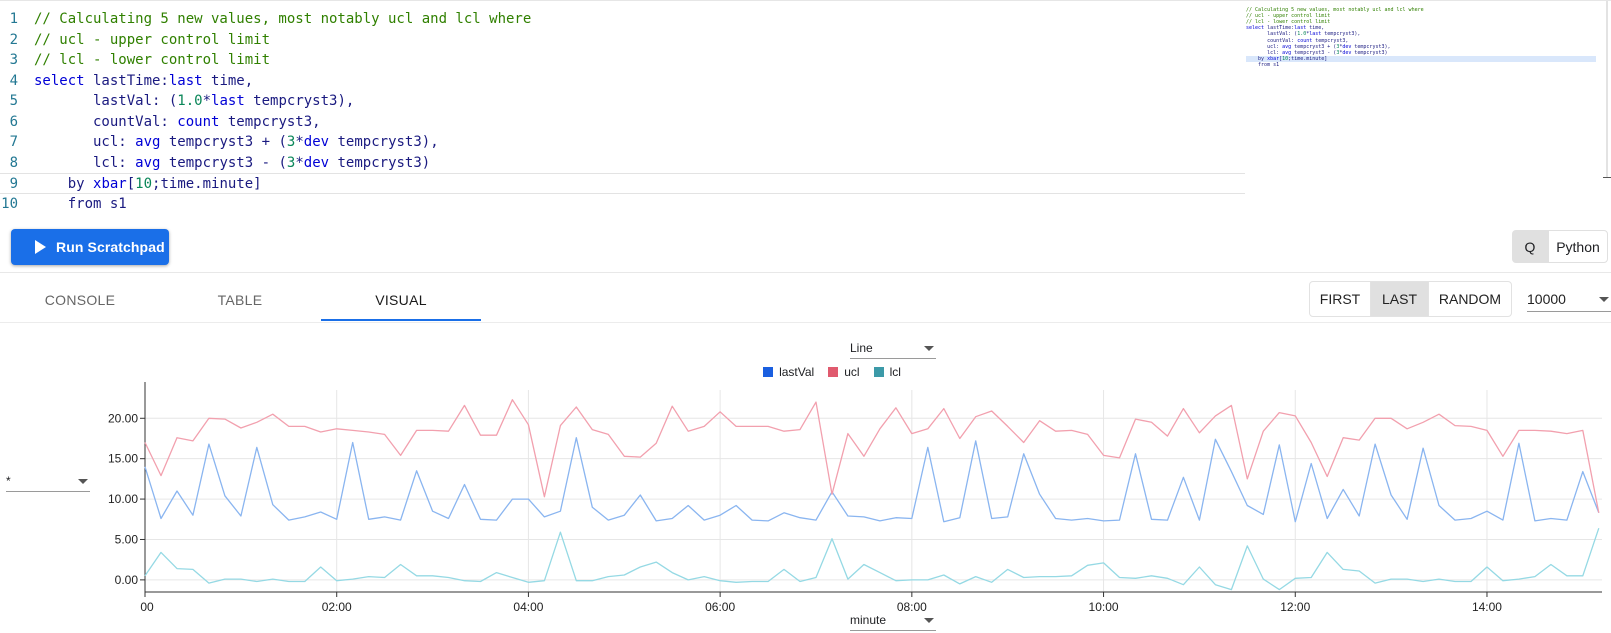 The image size is (1611, 633). What do you see at coordinates (1578, 246) in the screenshot?
I see `language-python-toggle: Python` at bounding box center [1578, 246].